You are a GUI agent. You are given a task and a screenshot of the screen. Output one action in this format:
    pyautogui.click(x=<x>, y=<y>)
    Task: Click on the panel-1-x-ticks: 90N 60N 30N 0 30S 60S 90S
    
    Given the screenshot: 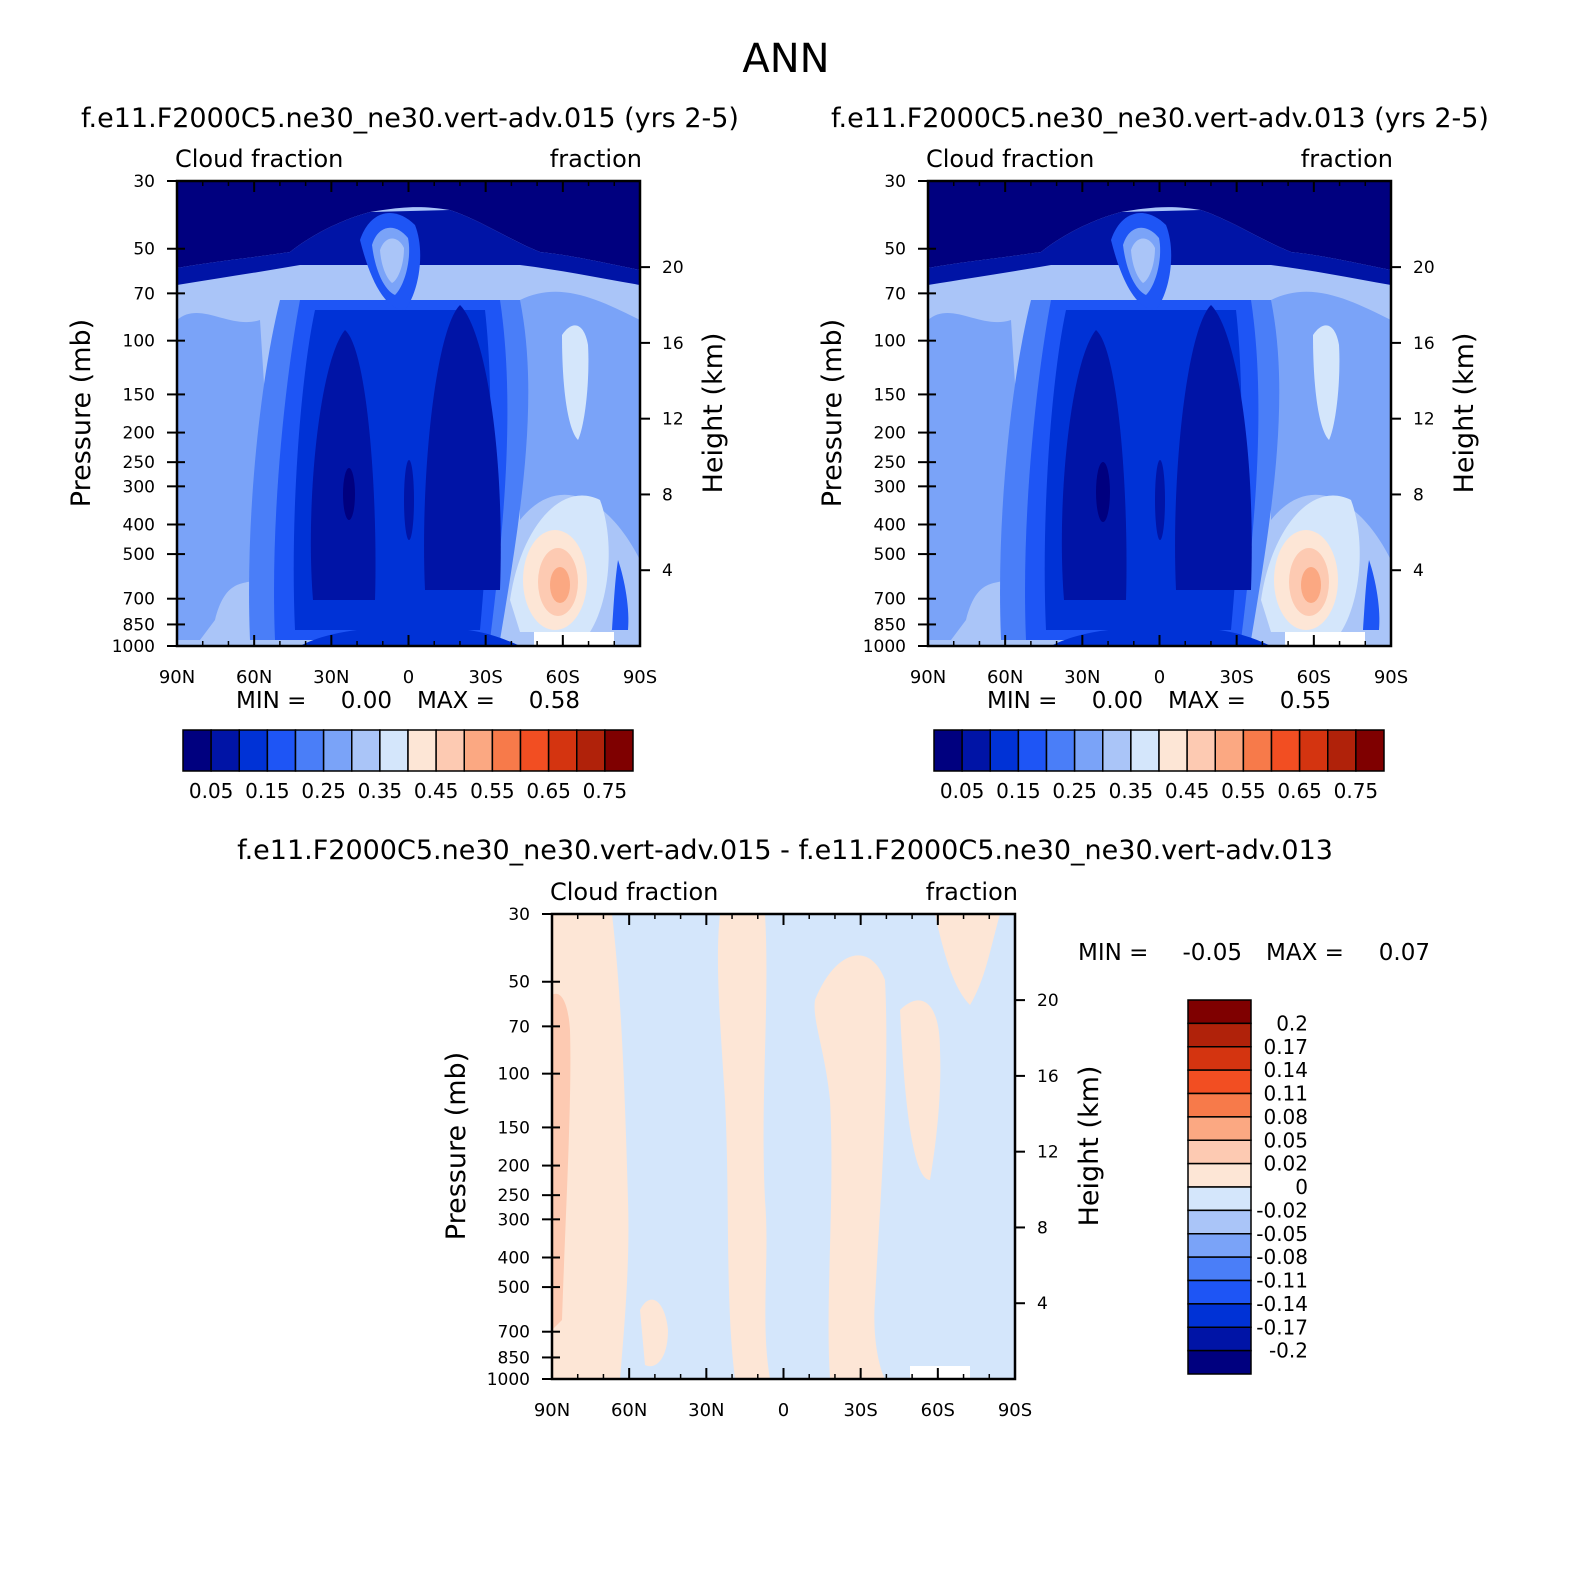 What is the action you would take?
    pyautogui.click(x=408, y=434)
    